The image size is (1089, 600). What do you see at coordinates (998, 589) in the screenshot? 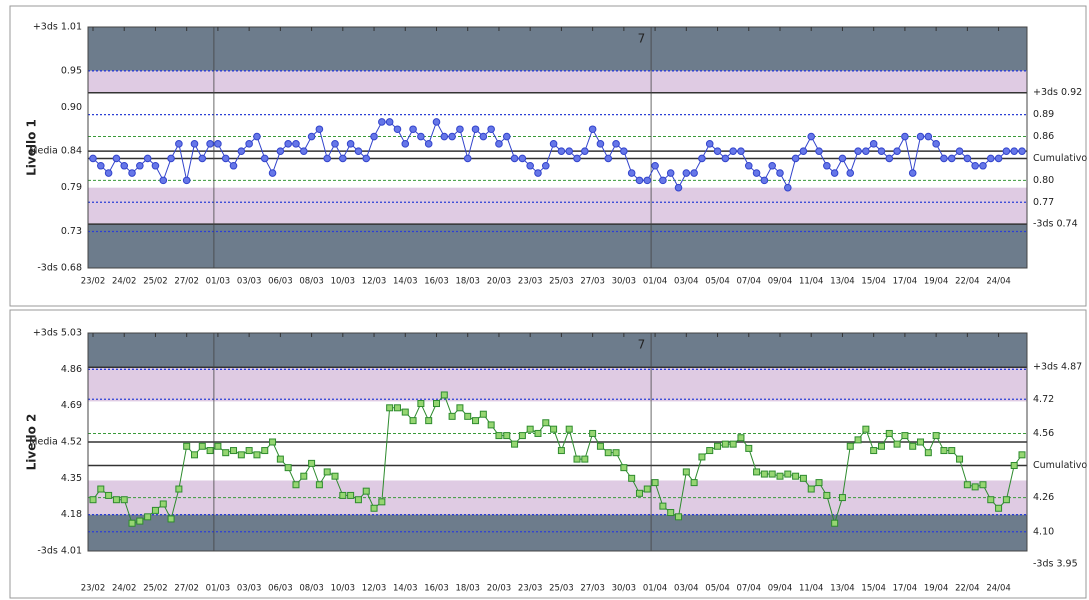
I see `x-tick-label: 24/04` at bounding box center [998, 589].